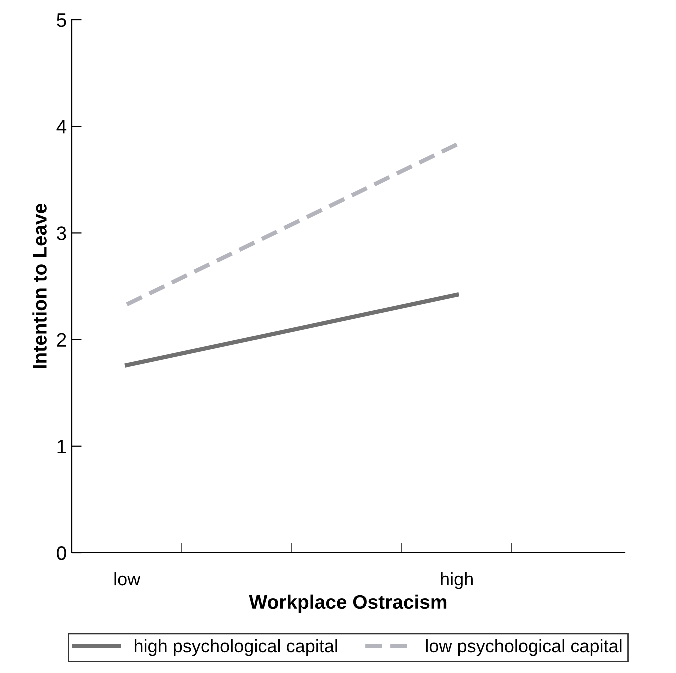  Describe the element at coordinates (236, 647) in the screenshot. I see `legend-label: high psychological capital` at that location.